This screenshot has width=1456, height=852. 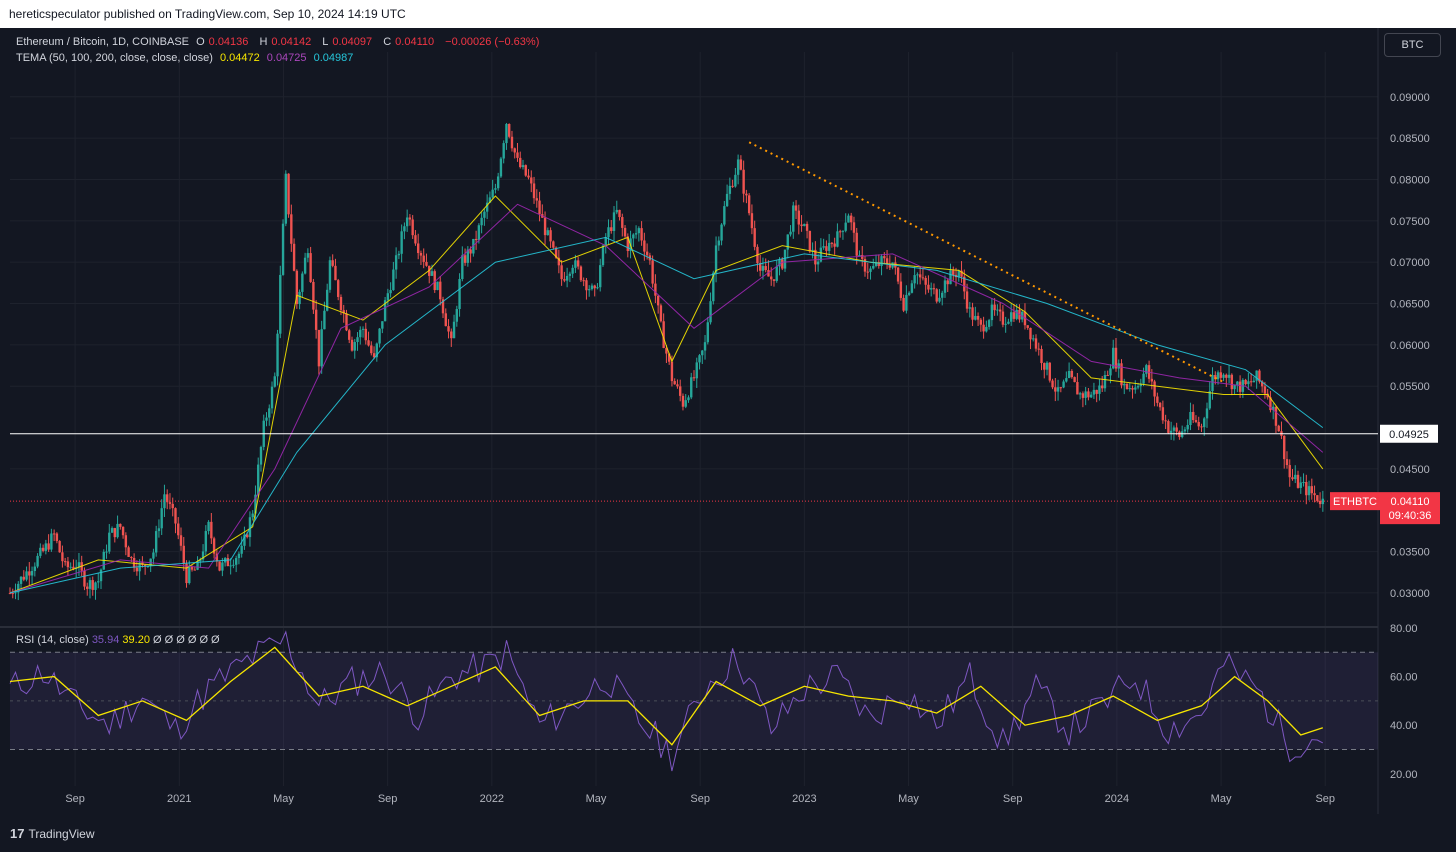 I want to click on currency-button: BTC, so click(x=1412, y=45).